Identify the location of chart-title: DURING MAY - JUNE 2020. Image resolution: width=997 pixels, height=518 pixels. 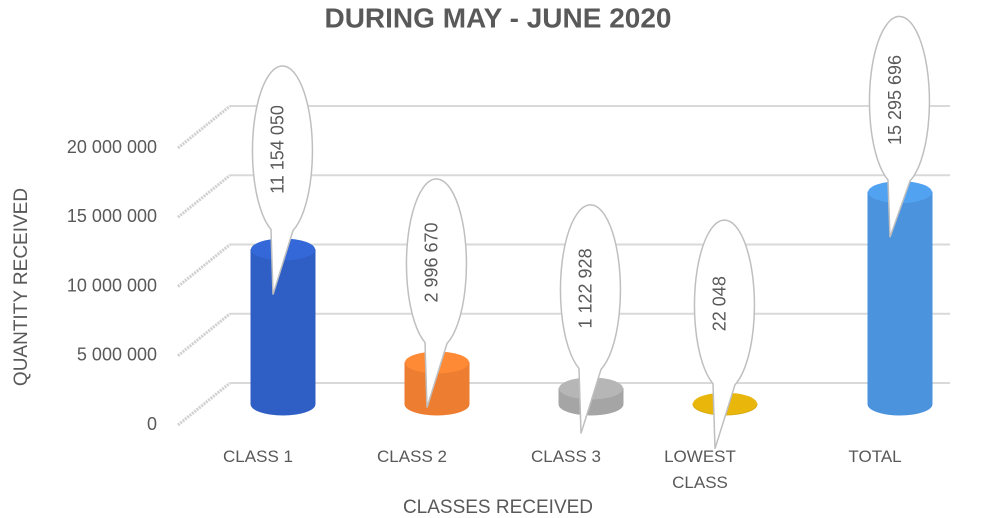
(497, 17).